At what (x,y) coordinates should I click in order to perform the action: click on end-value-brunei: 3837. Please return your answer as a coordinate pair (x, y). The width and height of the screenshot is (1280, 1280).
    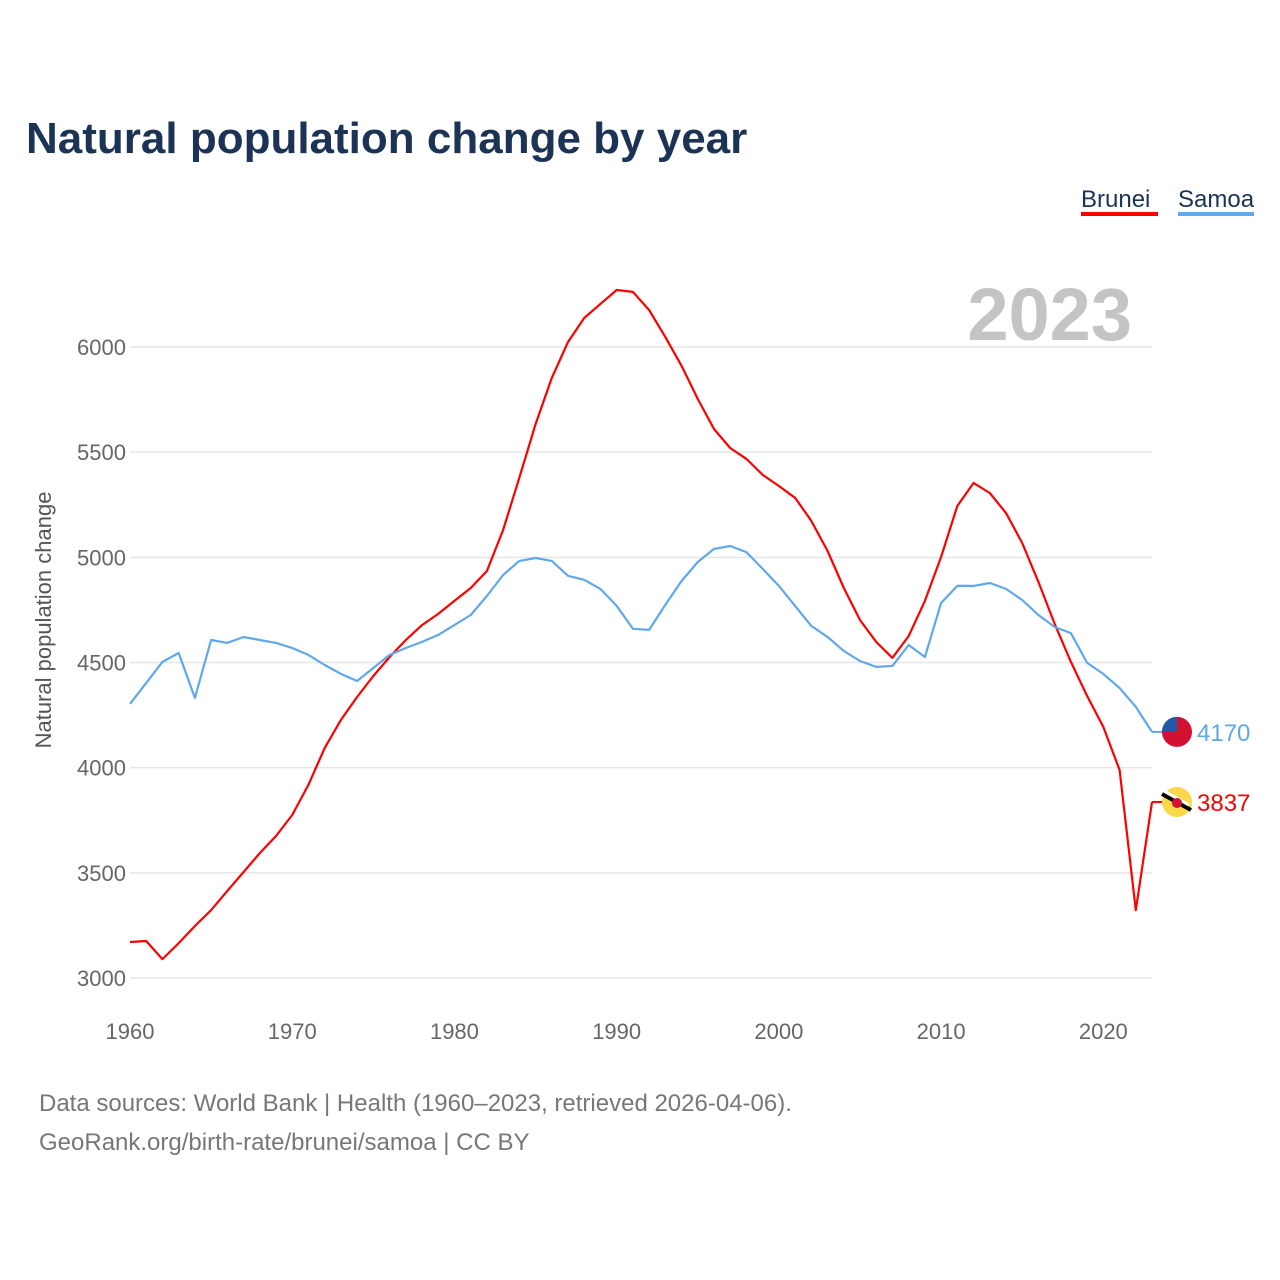
    Looking at the image, I should click on (1223, 803).